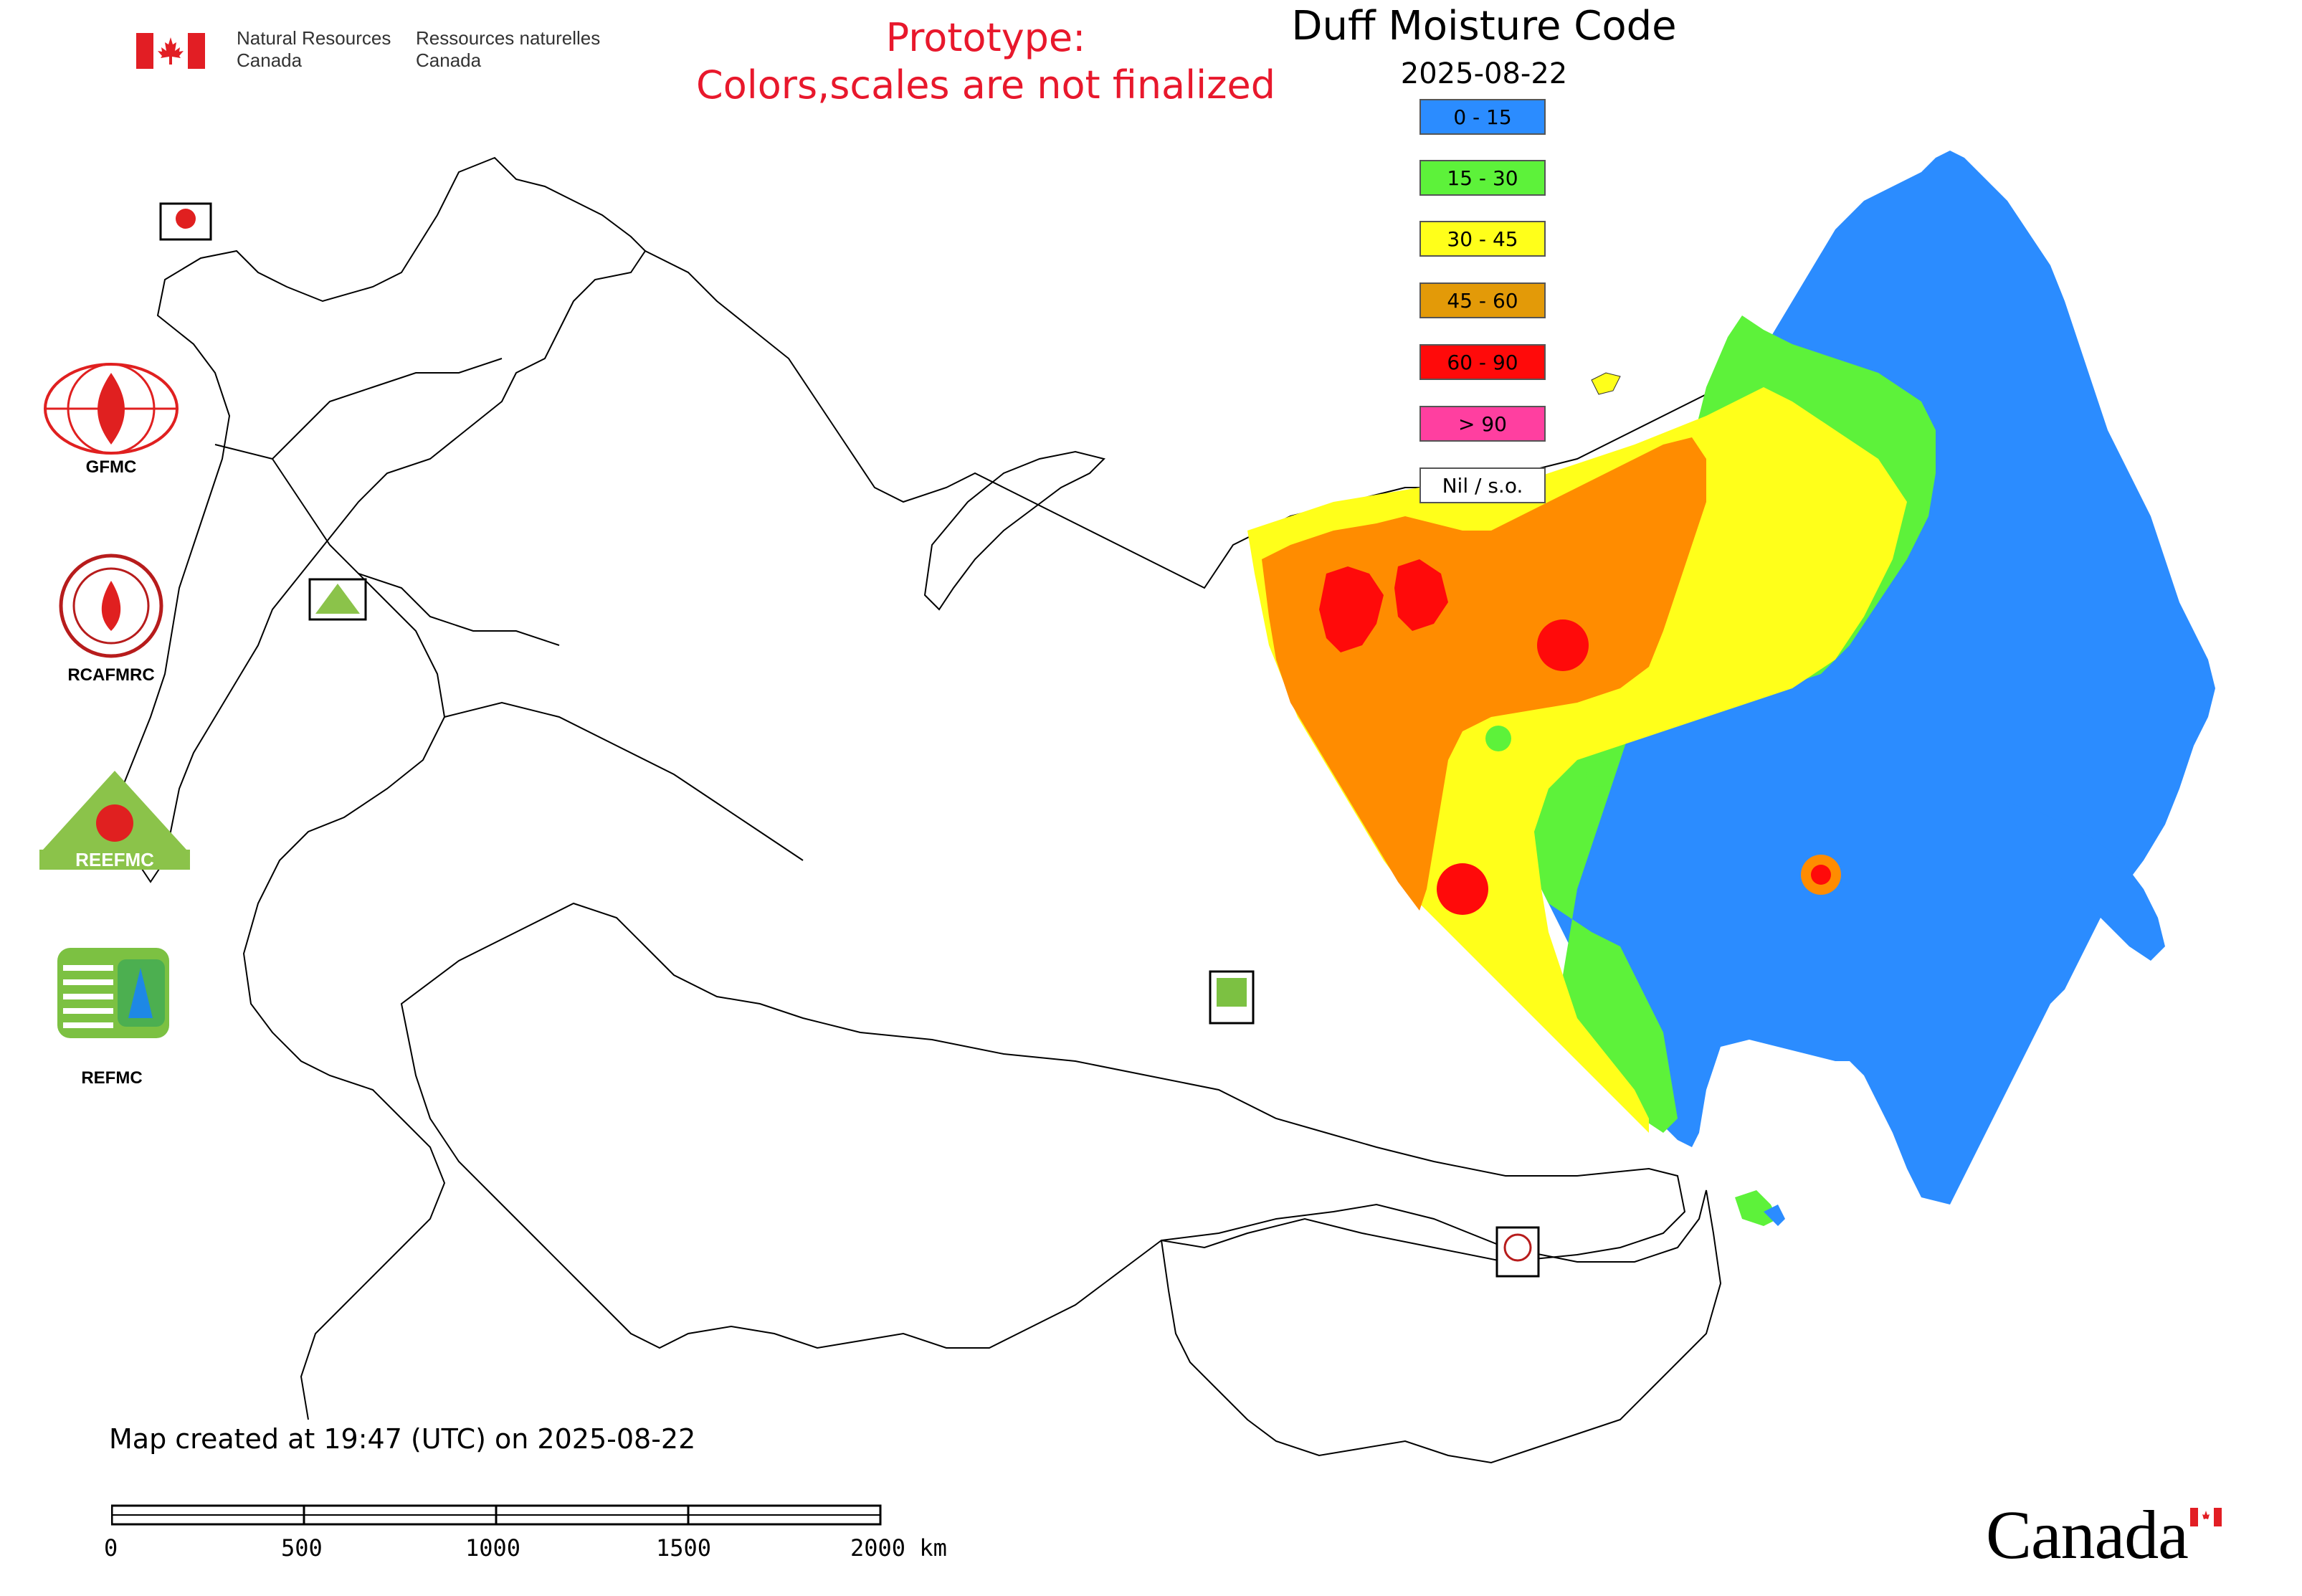  Describe the element at coordinates (1484, 26) in the screenshot. I see `map-title: Duff Moisture Code` at that location.